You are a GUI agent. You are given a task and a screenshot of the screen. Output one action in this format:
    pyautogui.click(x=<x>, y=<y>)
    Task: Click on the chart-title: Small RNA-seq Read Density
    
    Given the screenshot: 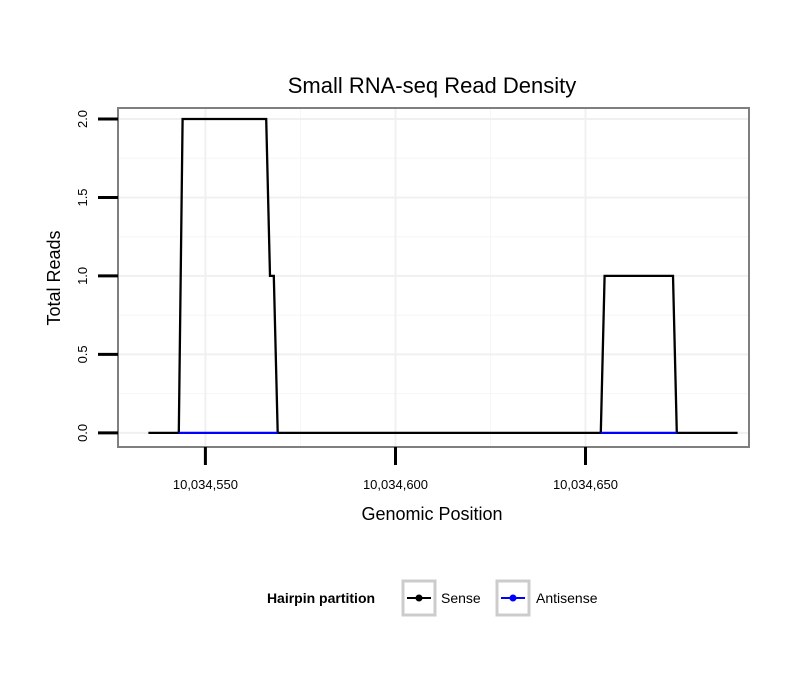 What is the action you would take?
    pyautogui.click(x=432, y=85)
    